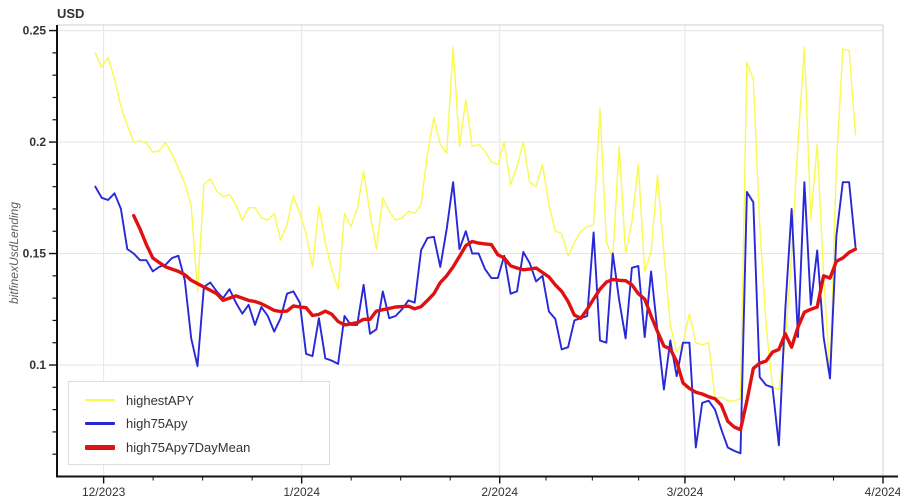 This screenshot has width=900, height=500. I want to click on y-tick-label: 0.1, so click(37, 365).